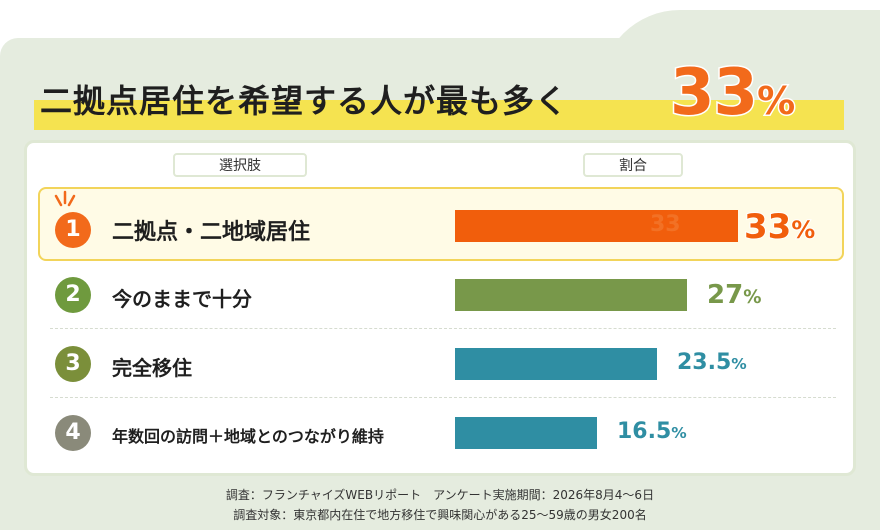 This screenshot has height=530, width=880. What do you see at coordinates (304, 101) in the screenshot?
I see `headline-text: 二拠点居住を希望する人が最も多く` at bounding box center [304, 101].